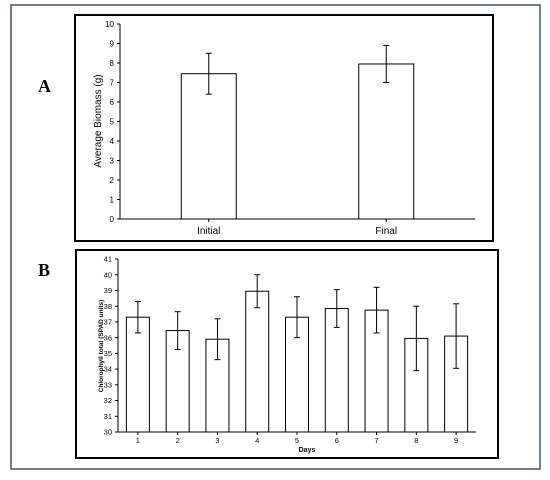  Describe the element at coordinates (376, 440) in the screenshot. I see `x-tick-label: 7` at that location.